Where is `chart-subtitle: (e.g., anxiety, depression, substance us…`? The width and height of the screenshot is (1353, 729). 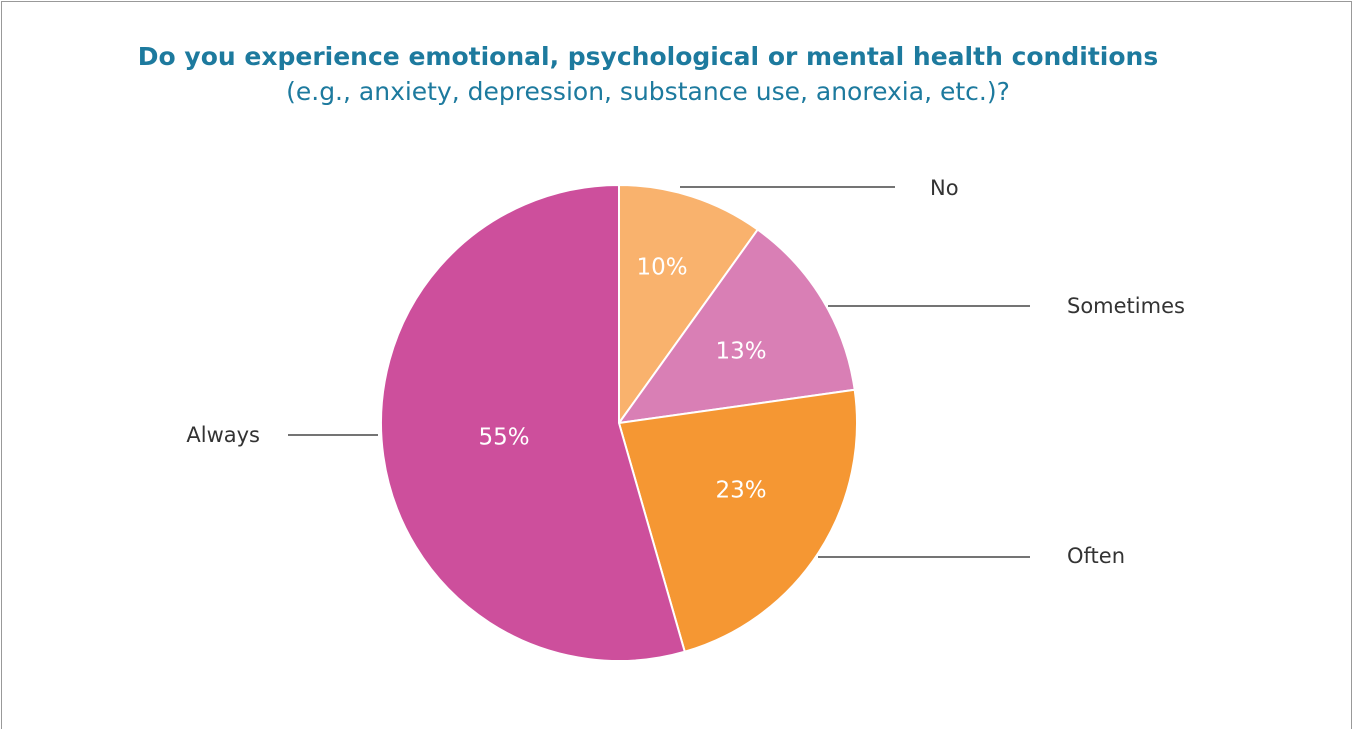 chart-subtitle: (e.g., anxiety, depression, substance us… is located at coordinates (648, 91).